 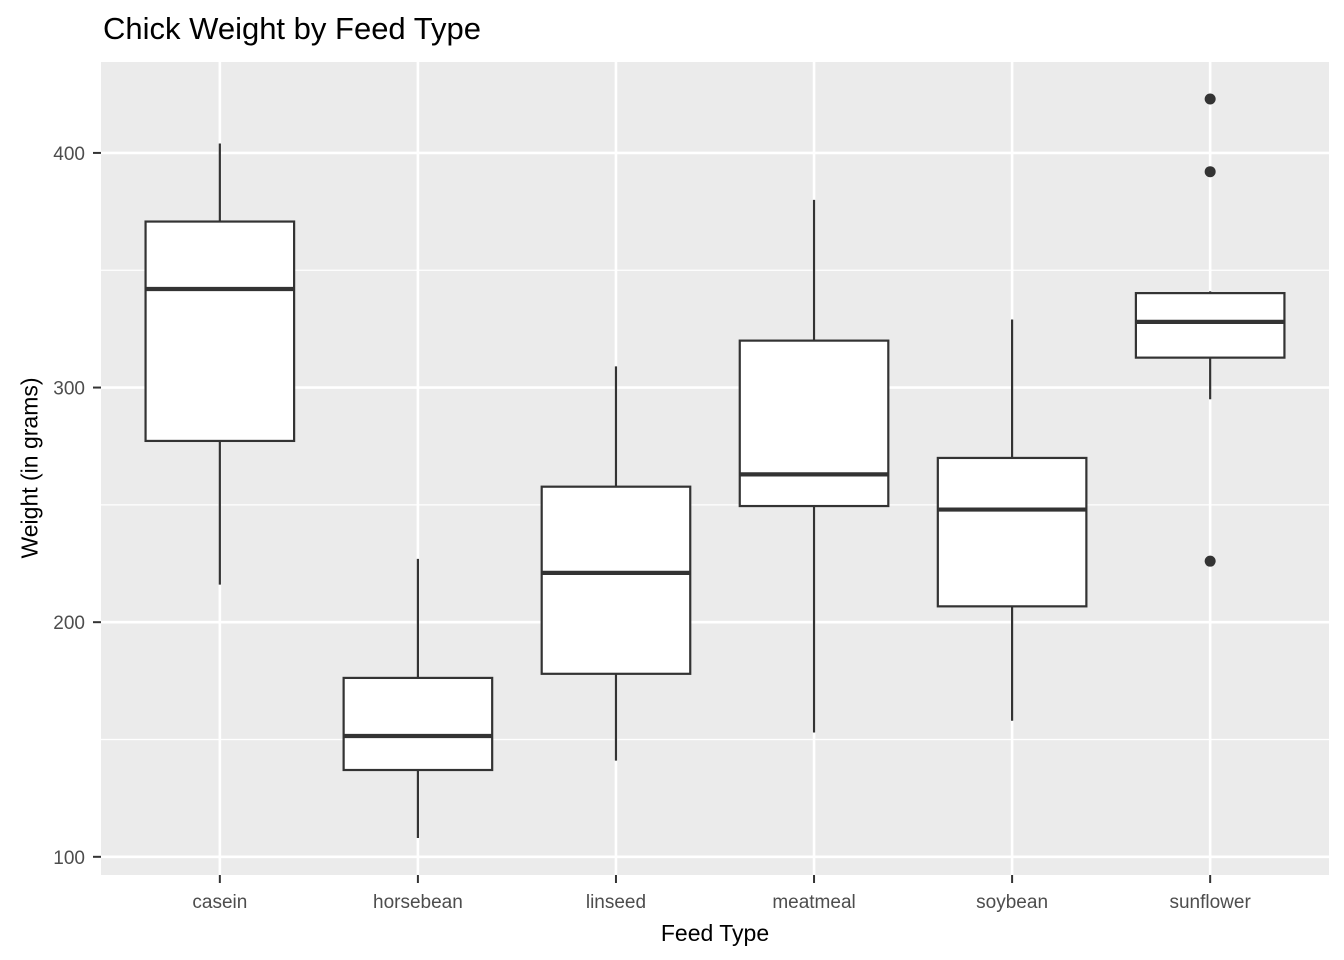 What do you see at coordinates (69, 154) in the screenshot?
I see `y-tick-label-400: 400` at bounding box center [69, 154].